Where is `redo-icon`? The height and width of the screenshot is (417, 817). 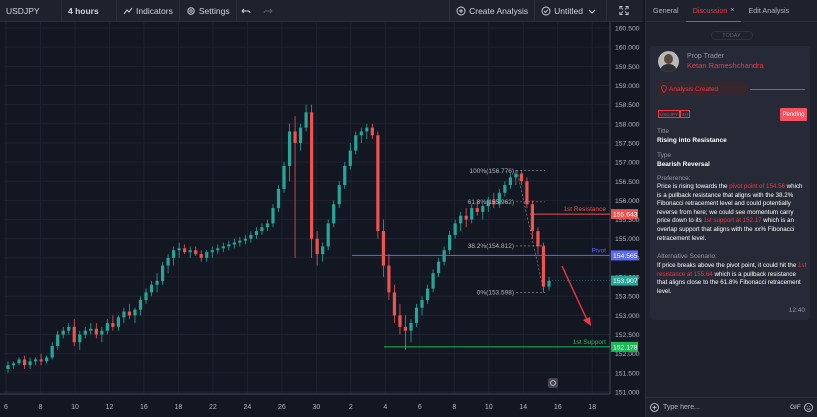
redo-icon is located at coordinates (268, 11).